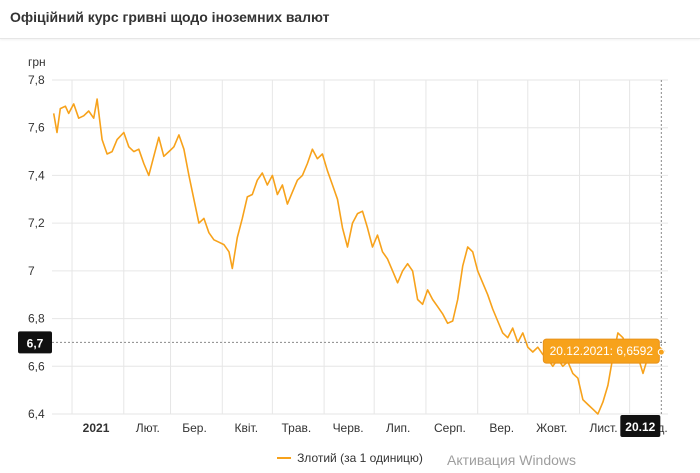 Image resolution: width=700 pixels, height=473 pixels. I want to click on x-tick-label: Жовт., so click(551, 428).